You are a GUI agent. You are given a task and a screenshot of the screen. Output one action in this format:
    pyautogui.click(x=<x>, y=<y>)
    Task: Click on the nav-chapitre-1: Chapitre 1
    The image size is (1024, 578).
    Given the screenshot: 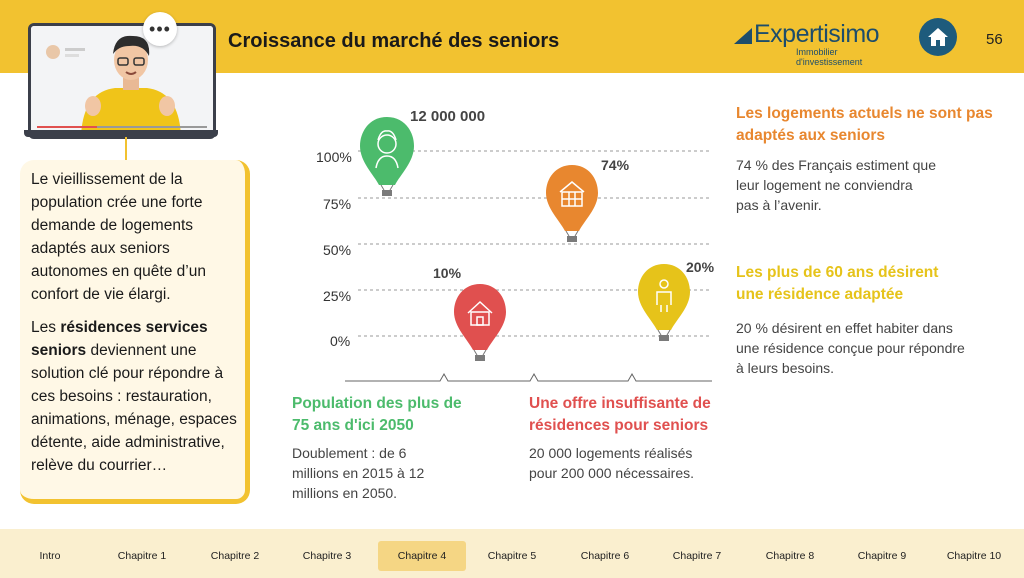 What is the action you would take?
    pyautogui.click(x=142, y=556)
    